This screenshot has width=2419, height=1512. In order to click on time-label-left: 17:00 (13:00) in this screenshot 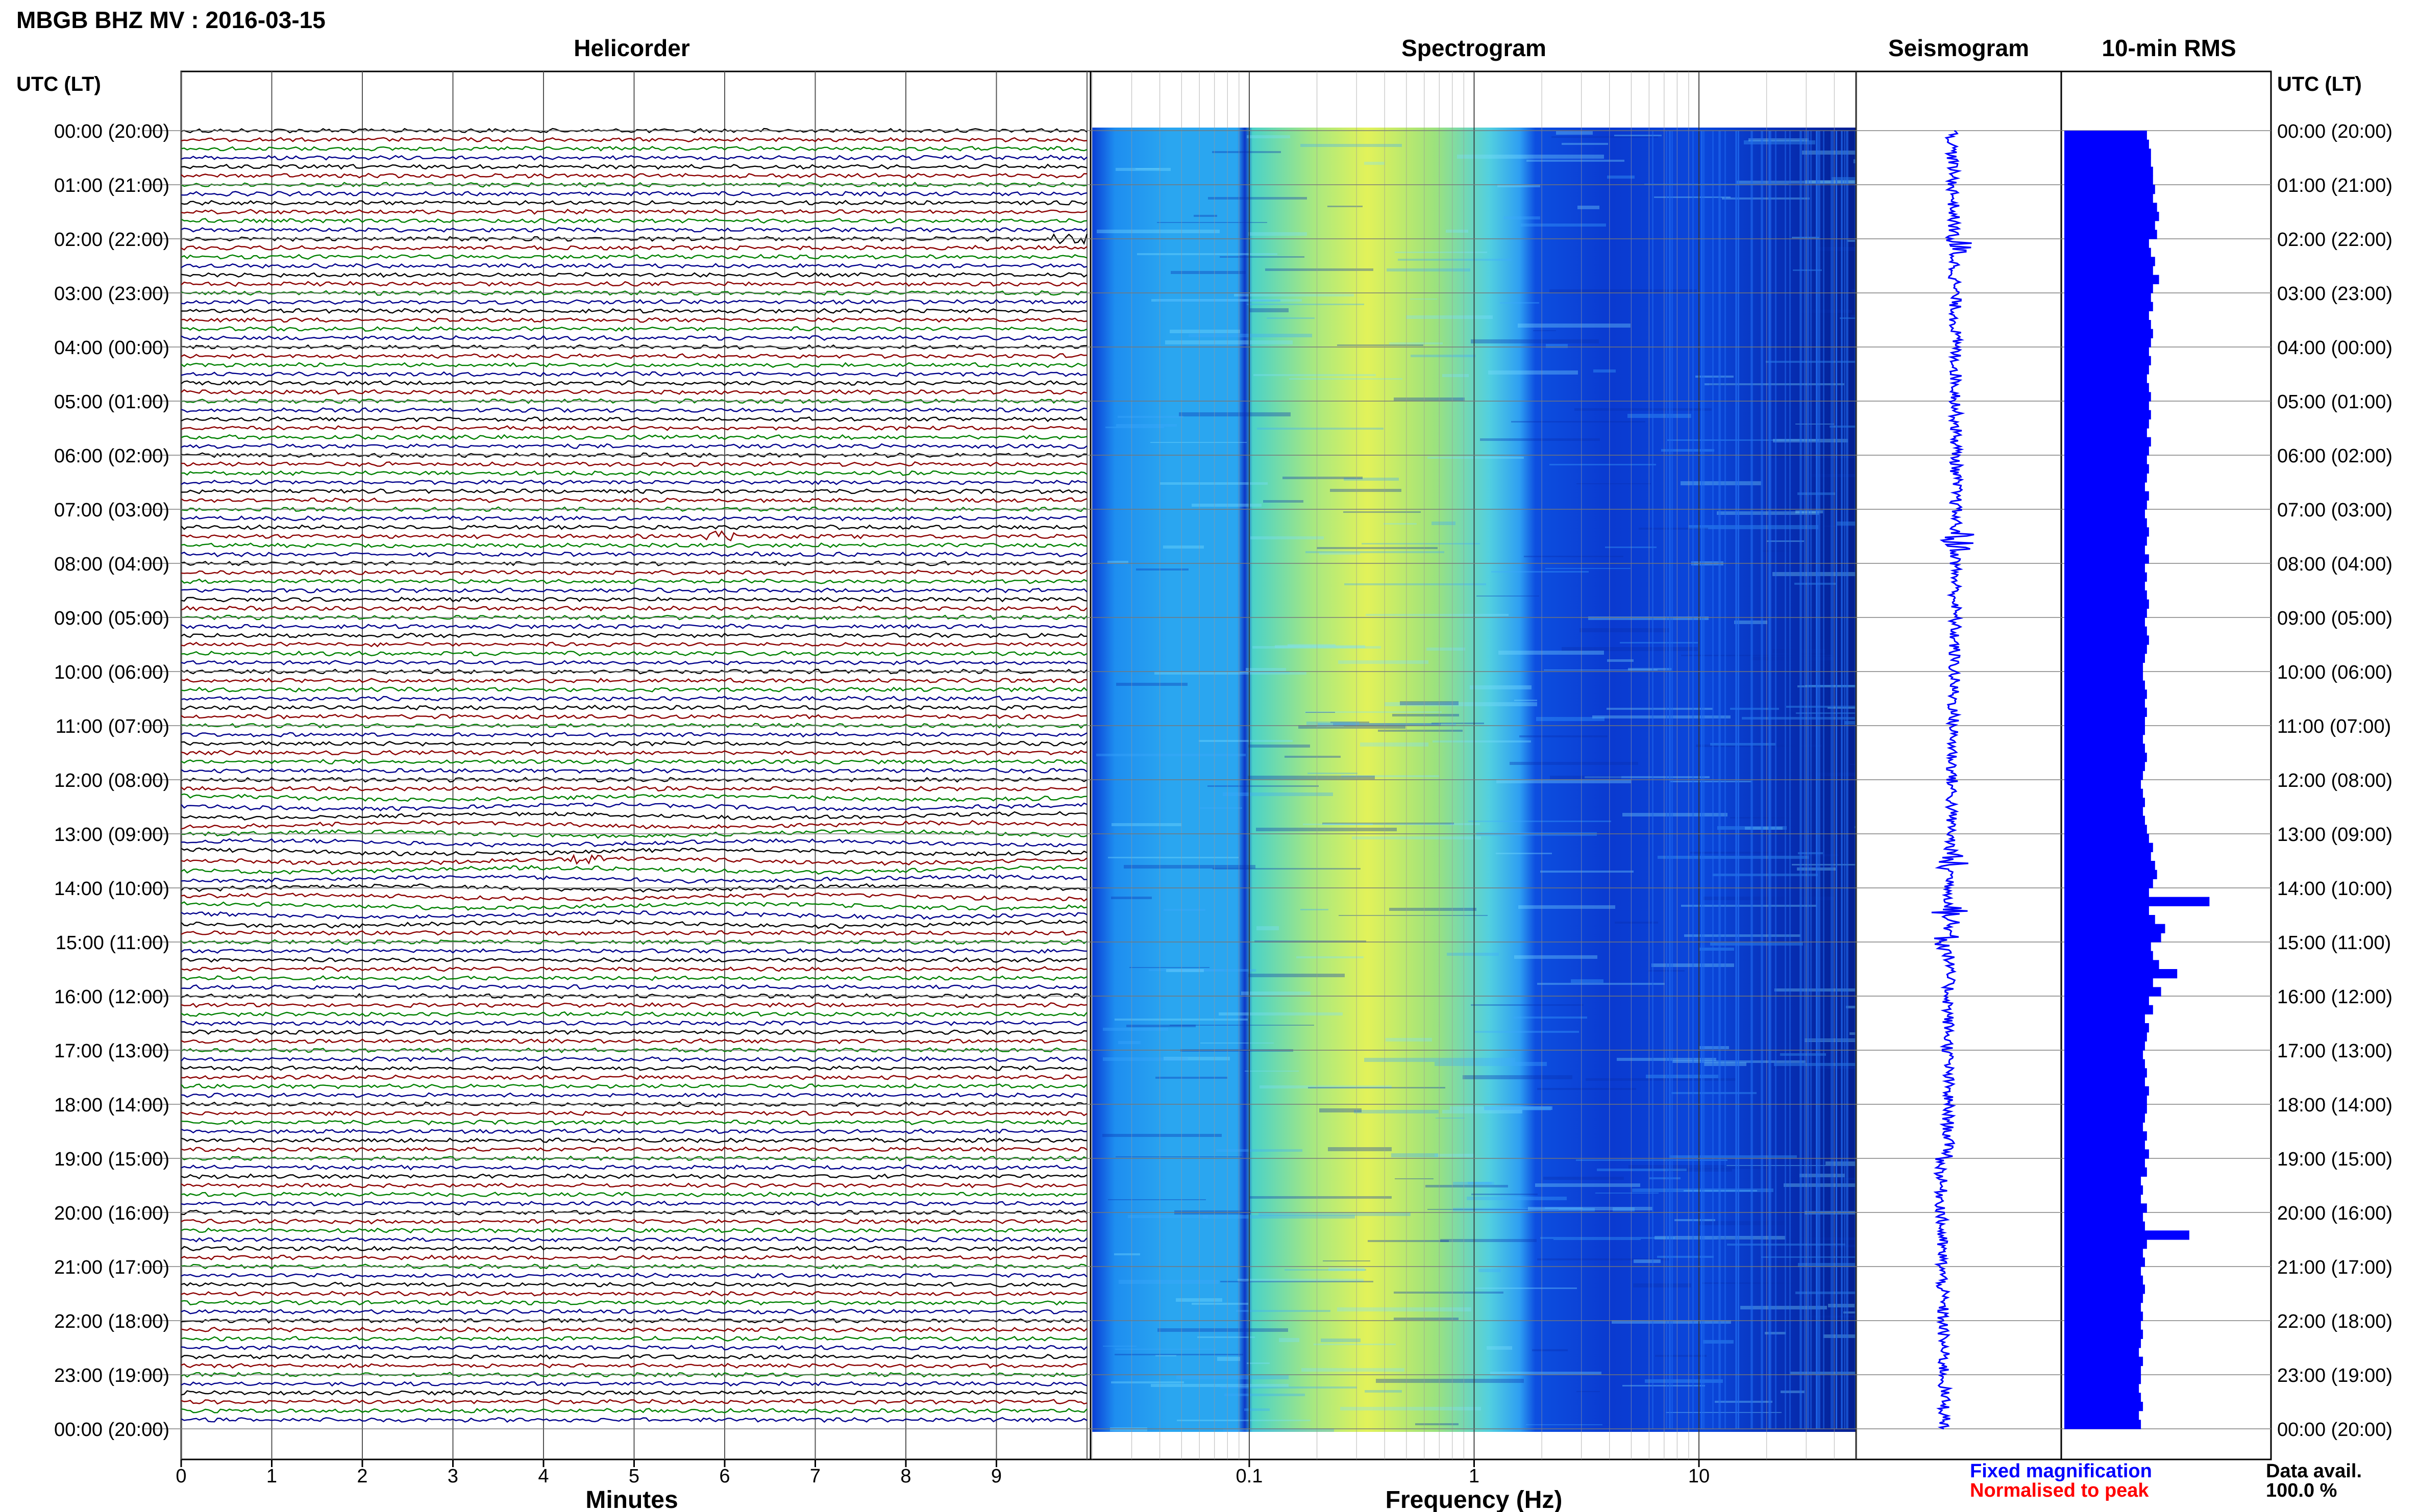, I will do `click(111, 1051)`.